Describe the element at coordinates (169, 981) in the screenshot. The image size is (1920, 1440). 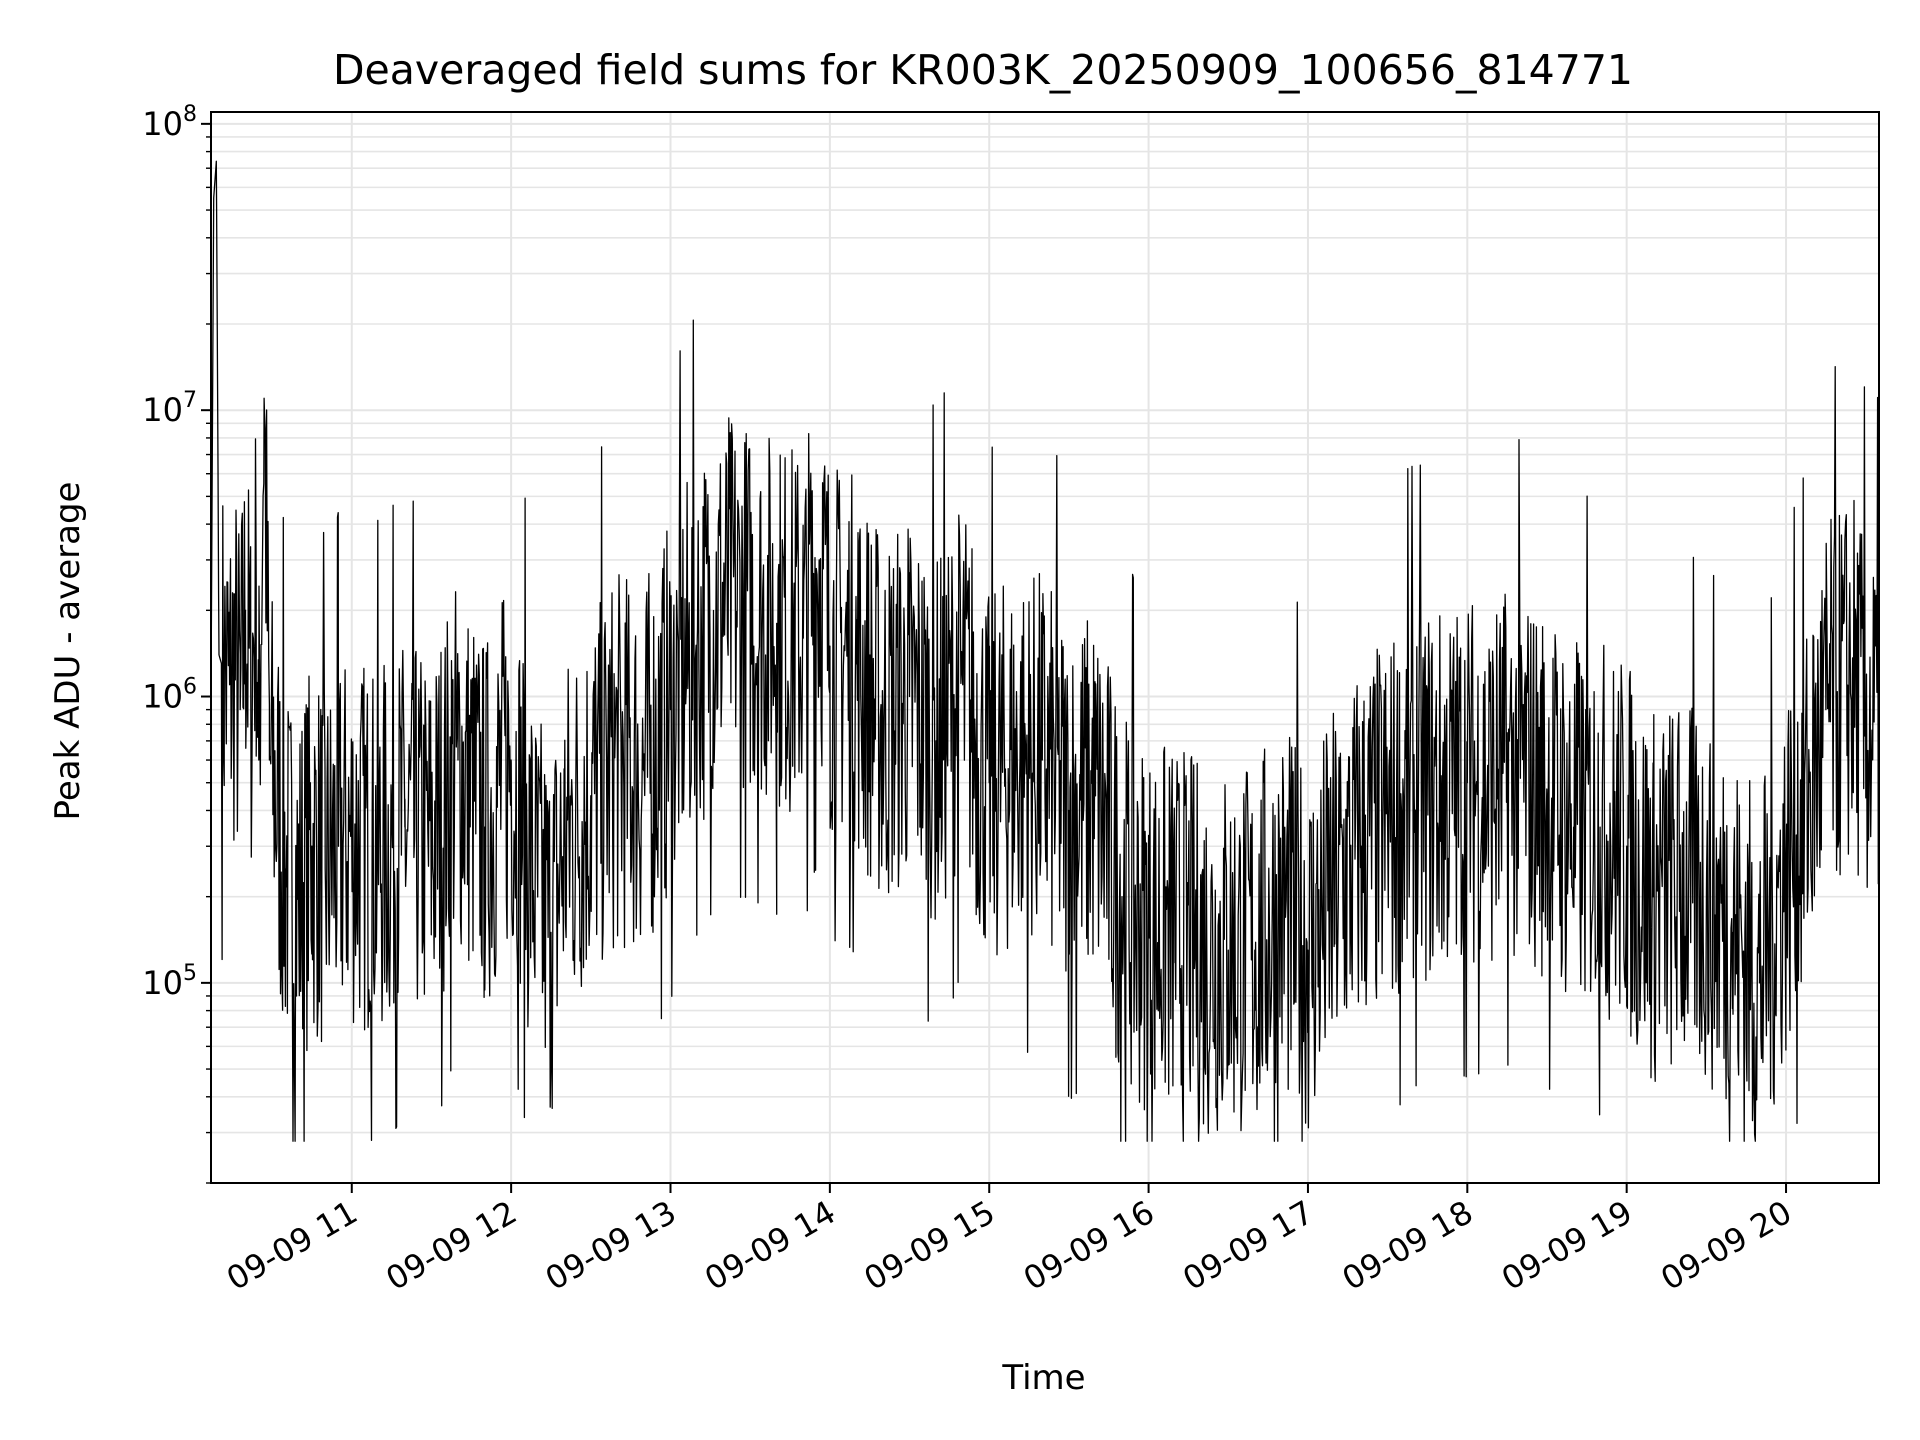
I see `y-tick-label: 105` at that location.